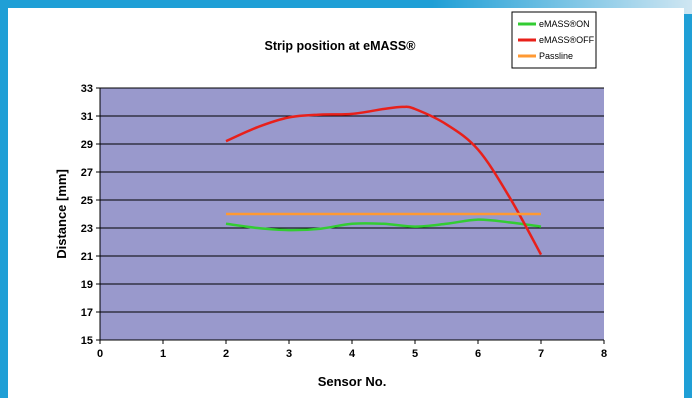 Image resolution: width=692 pixels, height=398 pixels. I want to click on legend: eMASS®ON eMASS®OFF Passline, so click(554, 40).